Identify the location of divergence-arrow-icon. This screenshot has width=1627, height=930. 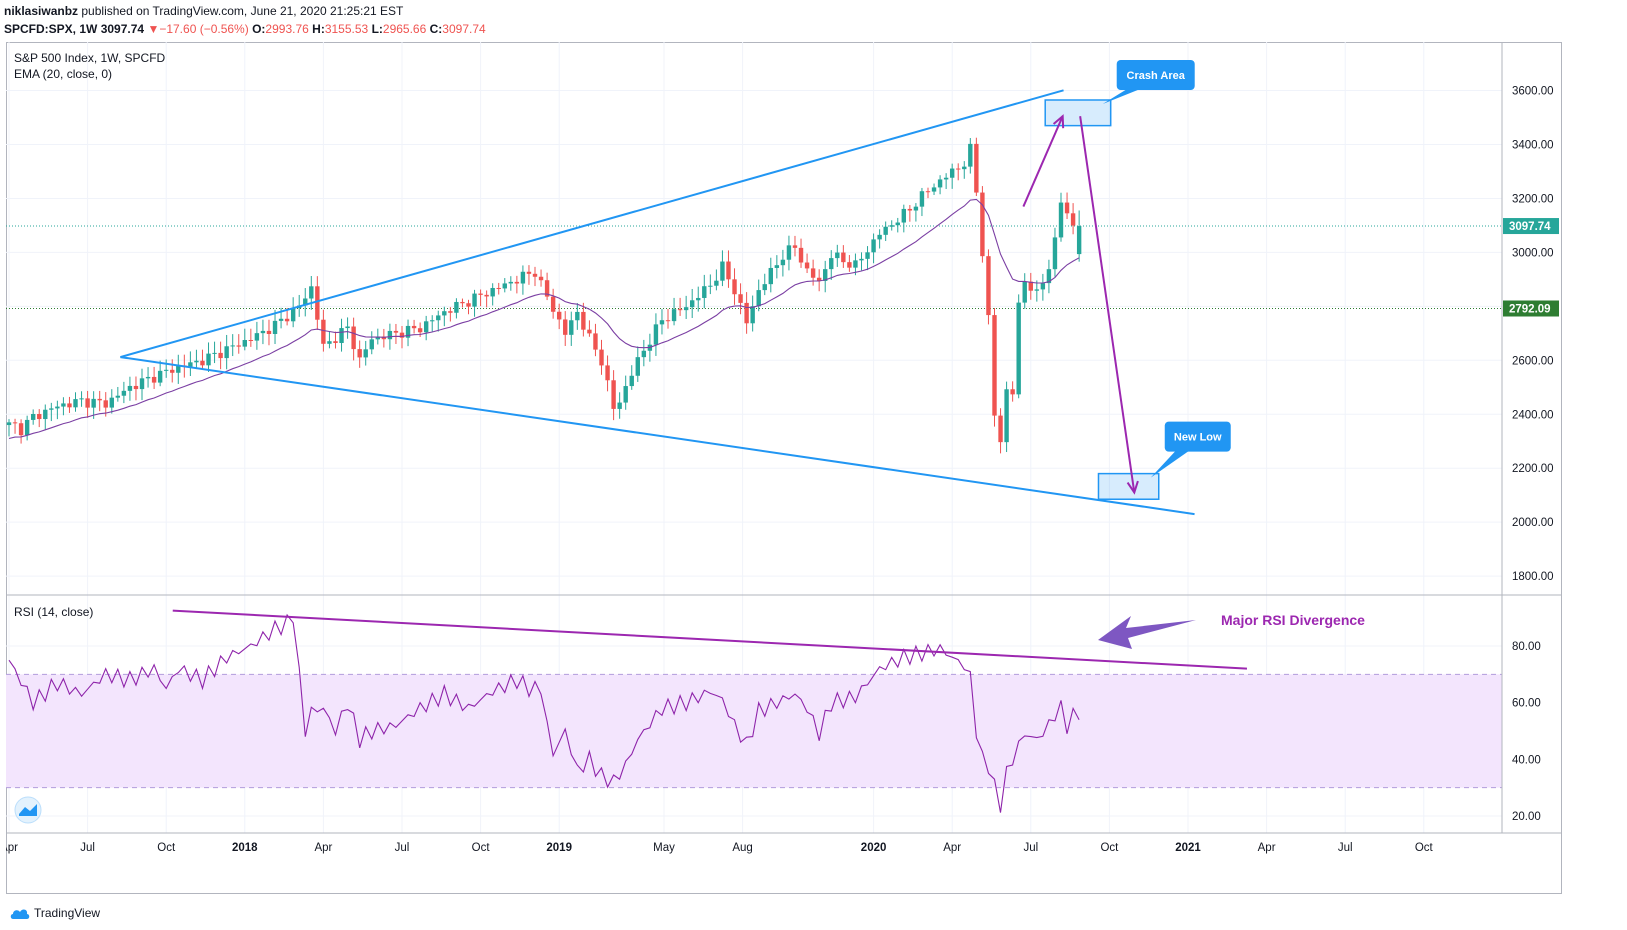
(1147, 632).